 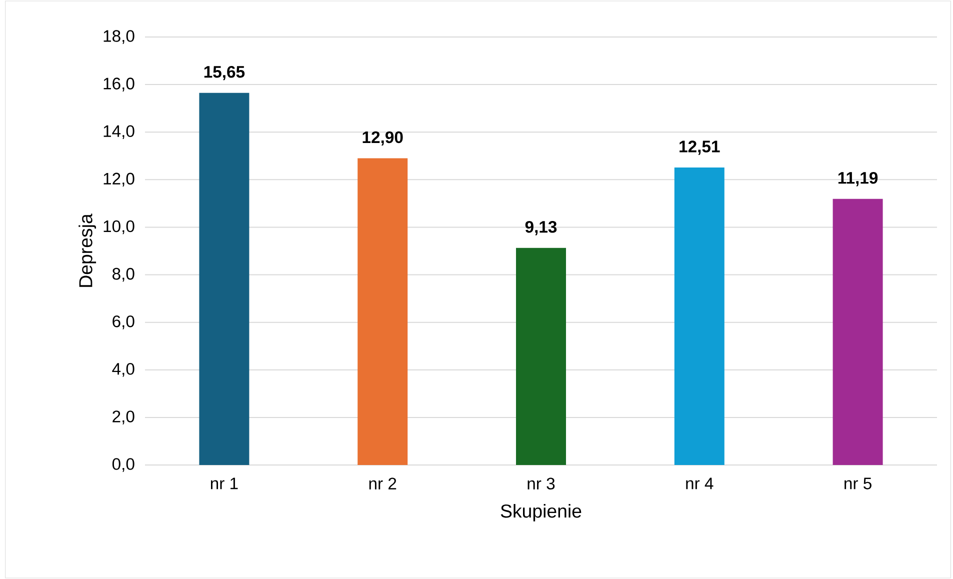 I want to click on y-tick-label: 0,0, so click(x=123, y=465).